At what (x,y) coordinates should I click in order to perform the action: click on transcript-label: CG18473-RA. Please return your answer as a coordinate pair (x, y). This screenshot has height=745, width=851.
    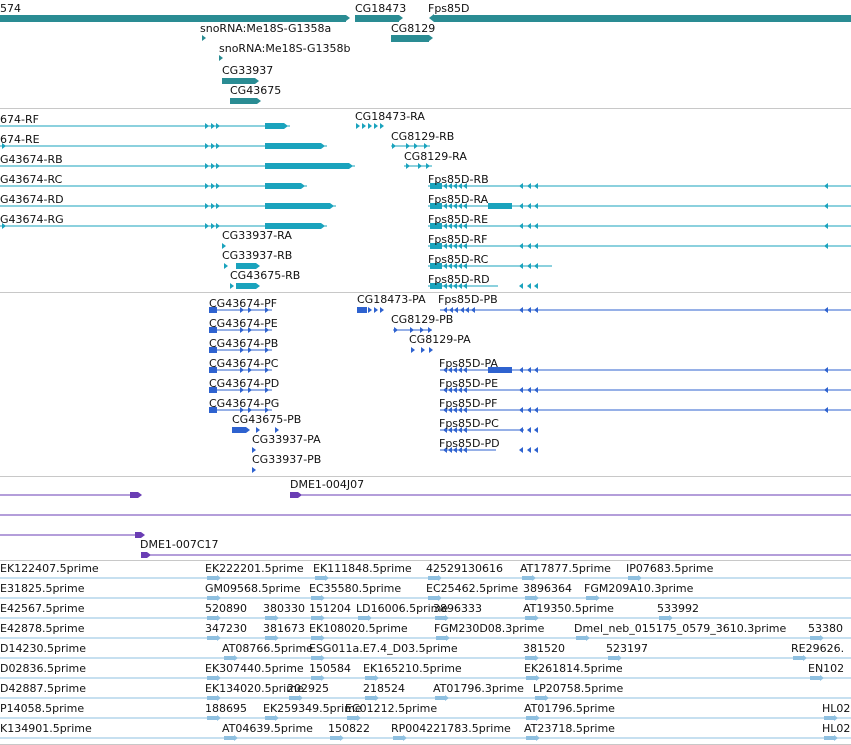
    Looking at the image, I should click on (390, 116).